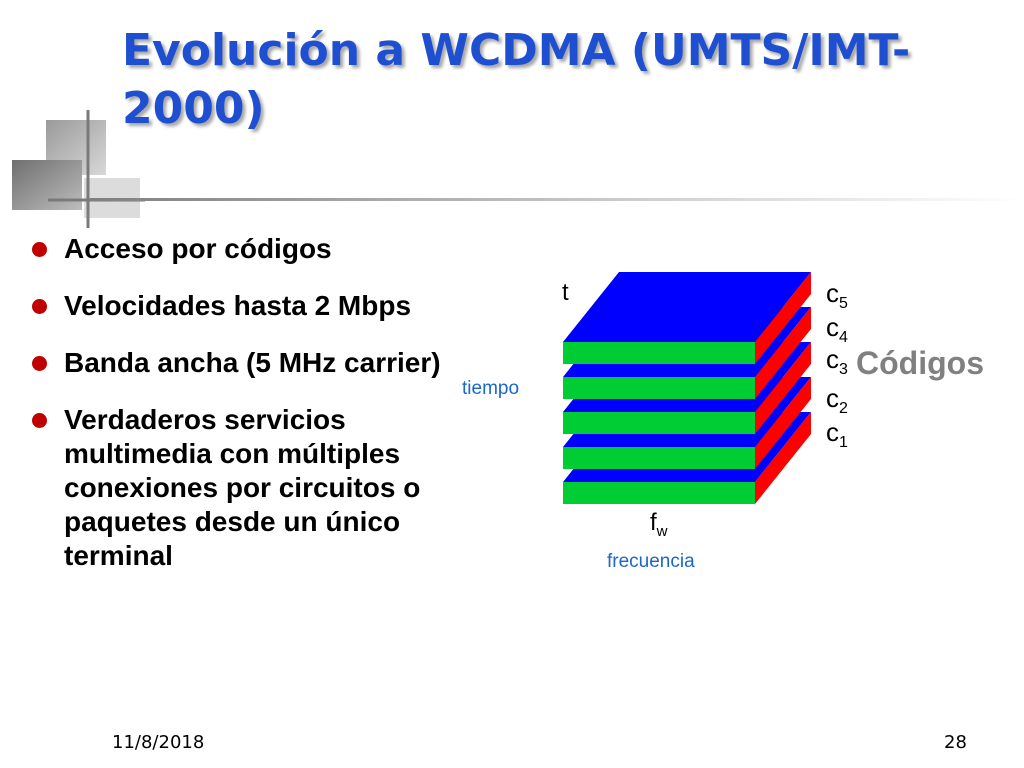 The height and width of the screenshot is (768, 1024). What do you see at coordinates (843, 303) in the screenshot?
I see `code-subscript: 5` at bounding box center [843, 303].